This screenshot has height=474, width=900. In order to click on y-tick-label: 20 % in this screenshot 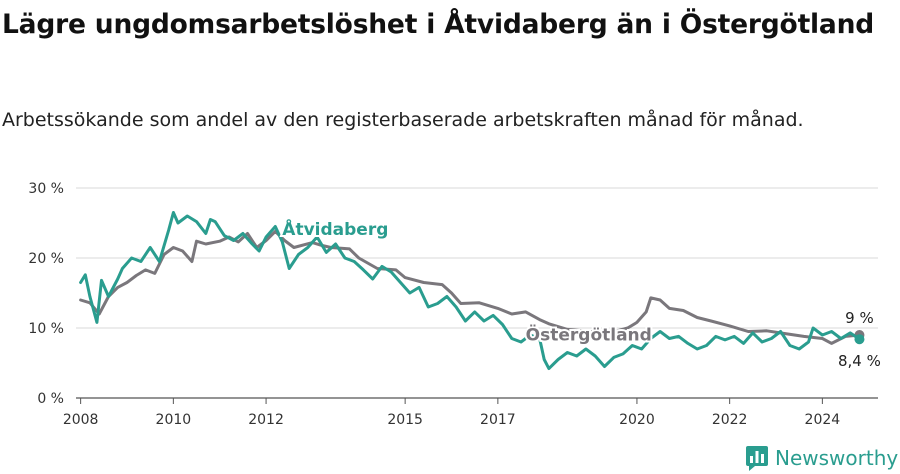, I will do `click(46, 259)`.